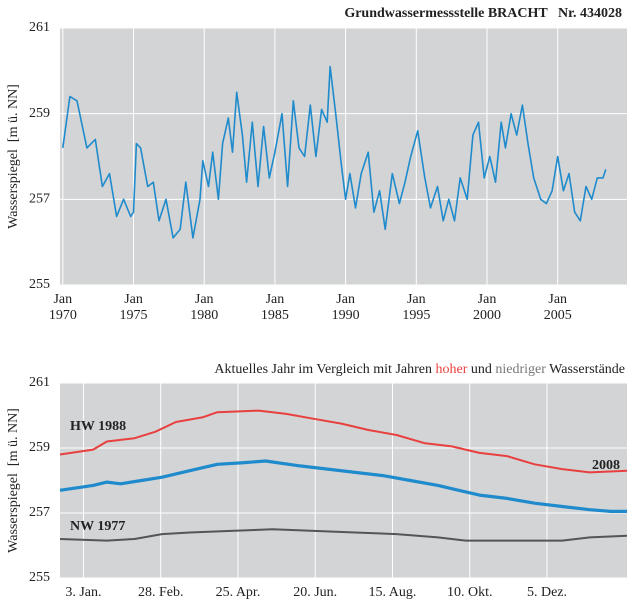  Describe the element at coordinates (161, 592) in the screenshot. I see `x-tick-label: 28. Feb.` at that location.